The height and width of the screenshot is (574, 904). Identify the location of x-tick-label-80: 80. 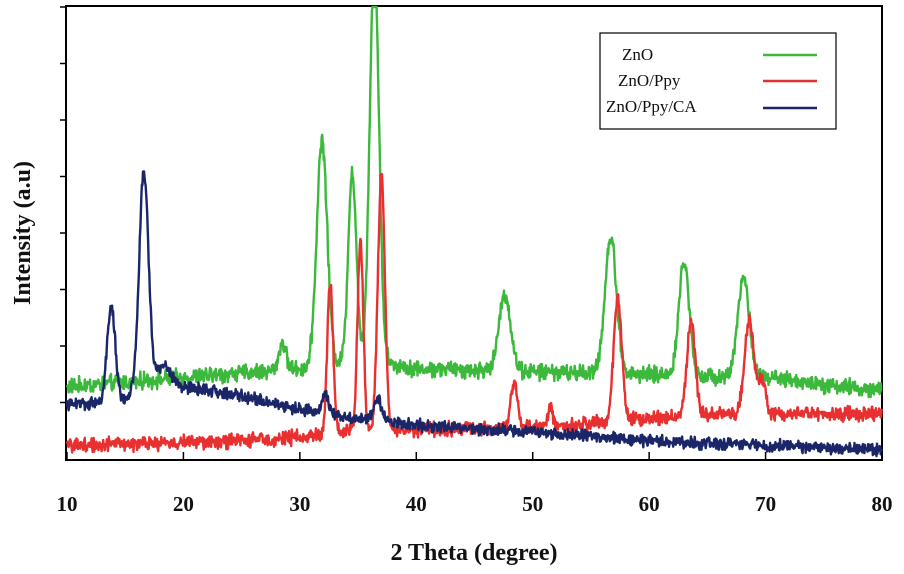
(882, 504).